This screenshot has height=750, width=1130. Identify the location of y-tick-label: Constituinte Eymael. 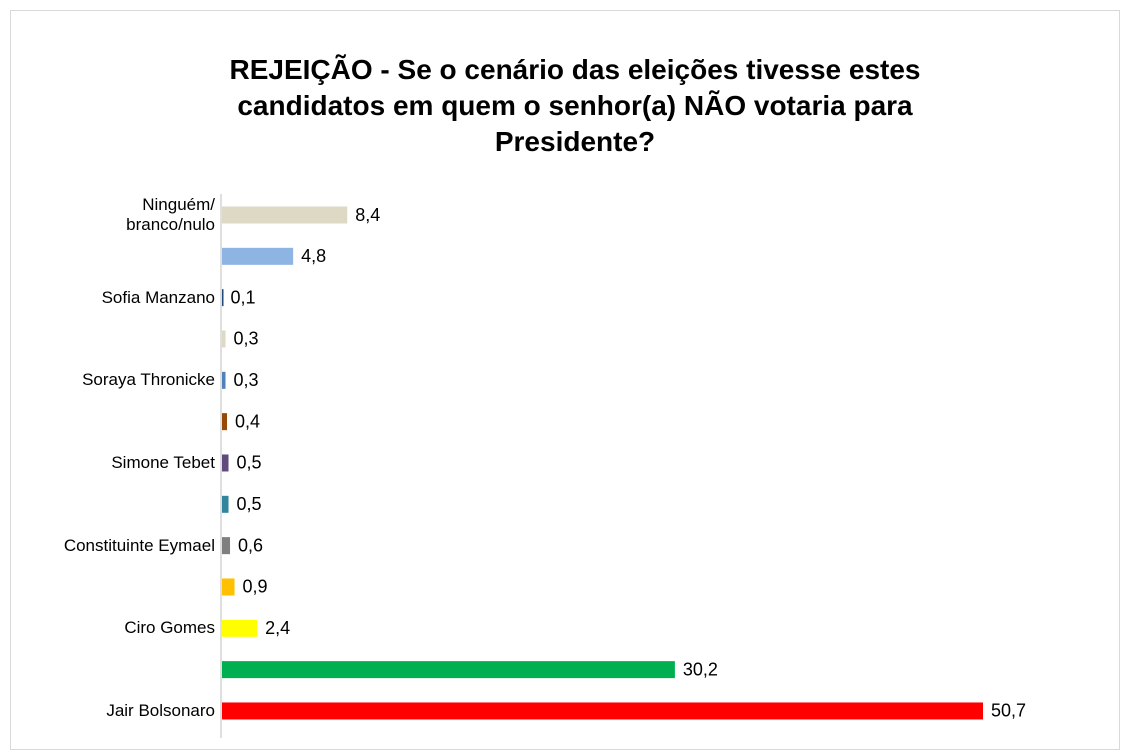
(139, 545).